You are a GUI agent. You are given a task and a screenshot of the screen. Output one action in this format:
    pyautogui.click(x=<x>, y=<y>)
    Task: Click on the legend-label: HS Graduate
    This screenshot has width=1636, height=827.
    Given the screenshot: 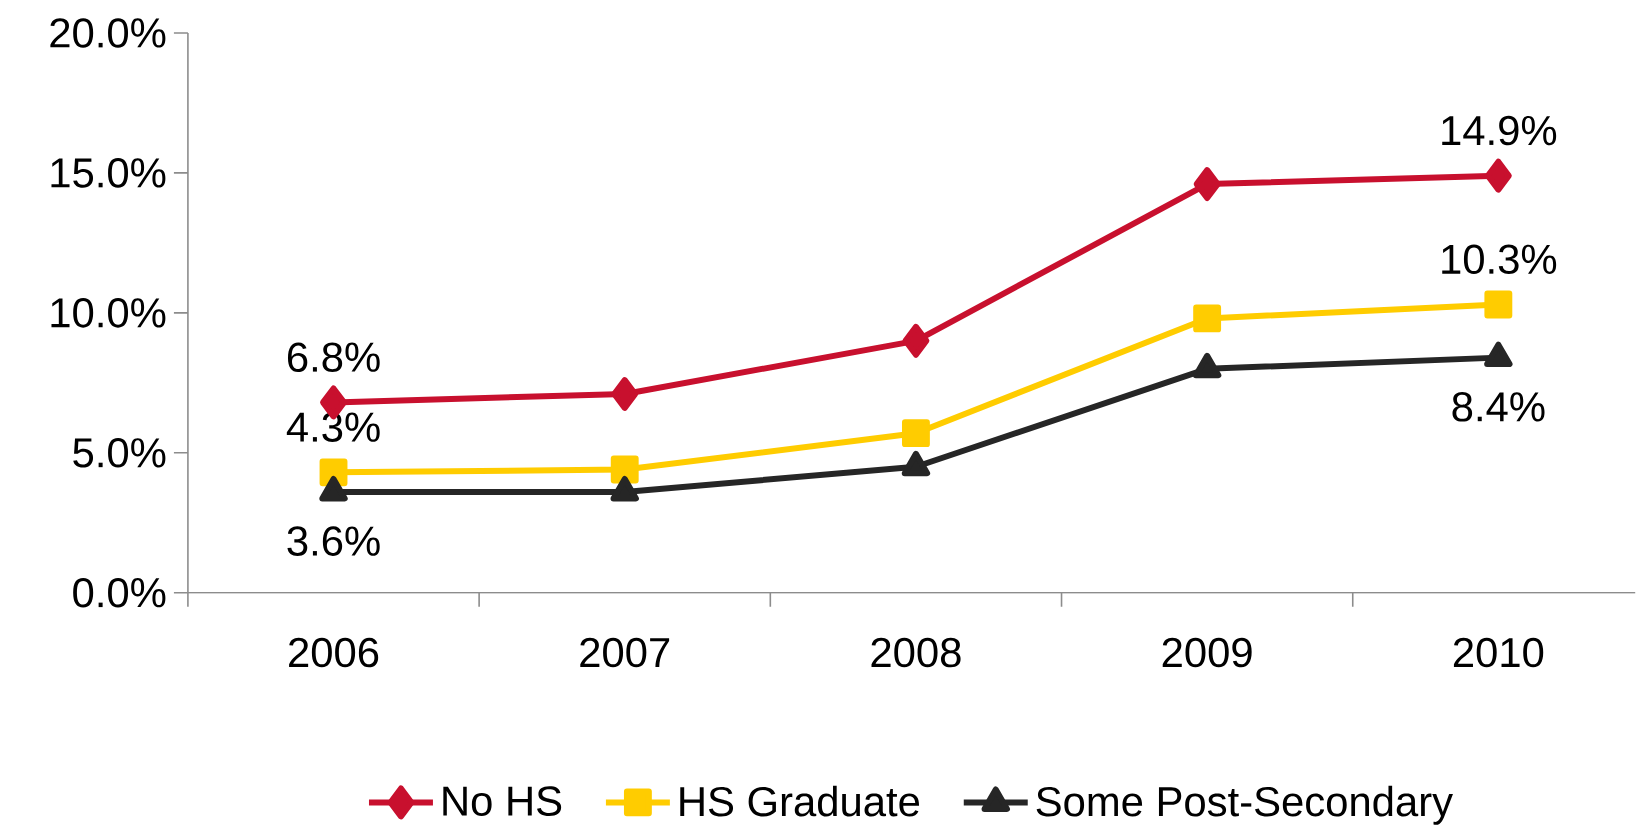 What is the action you would take?
    pyautogui.click(x=800, y=801)
    